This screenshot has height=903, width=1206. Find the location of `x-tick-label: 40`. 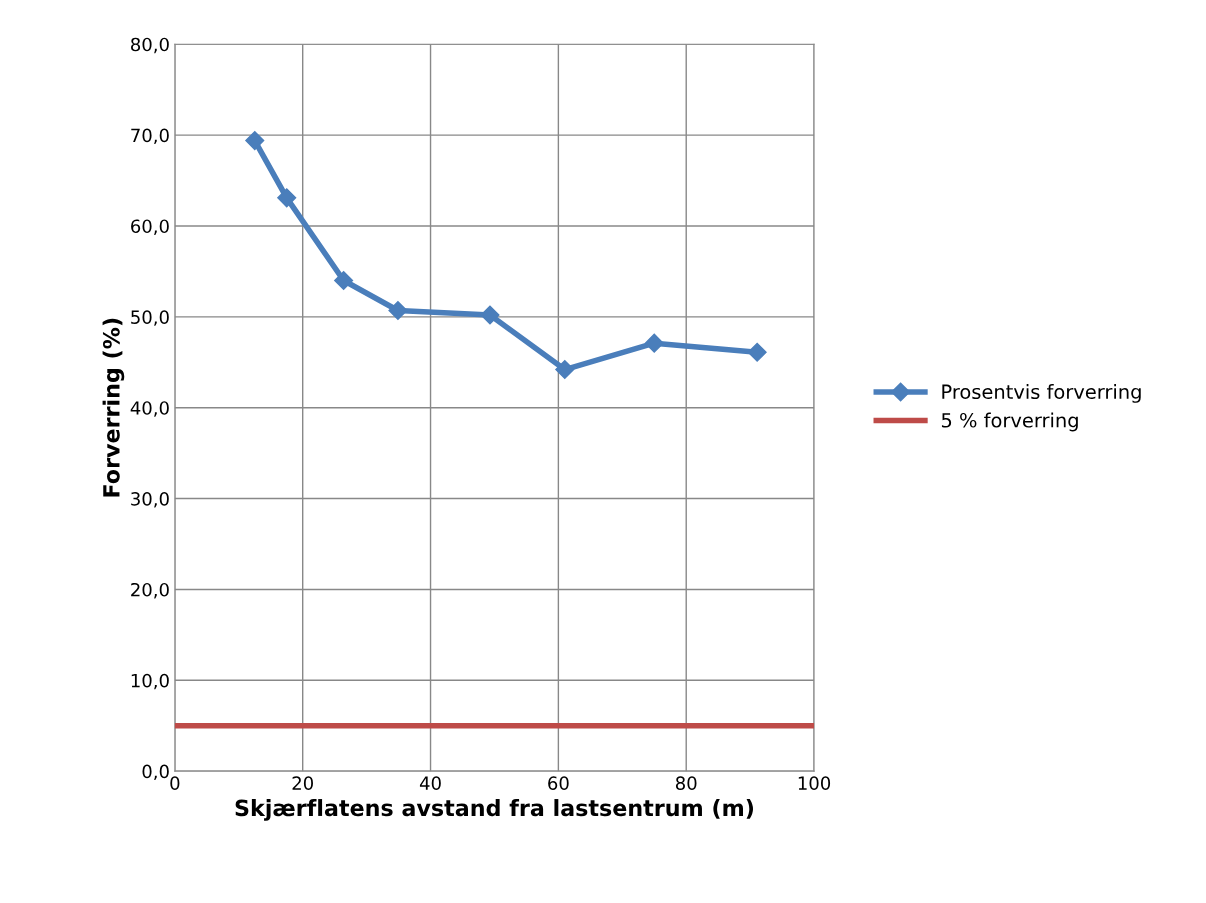

x-tick-label: 40 is located at coordinates (430, 783).